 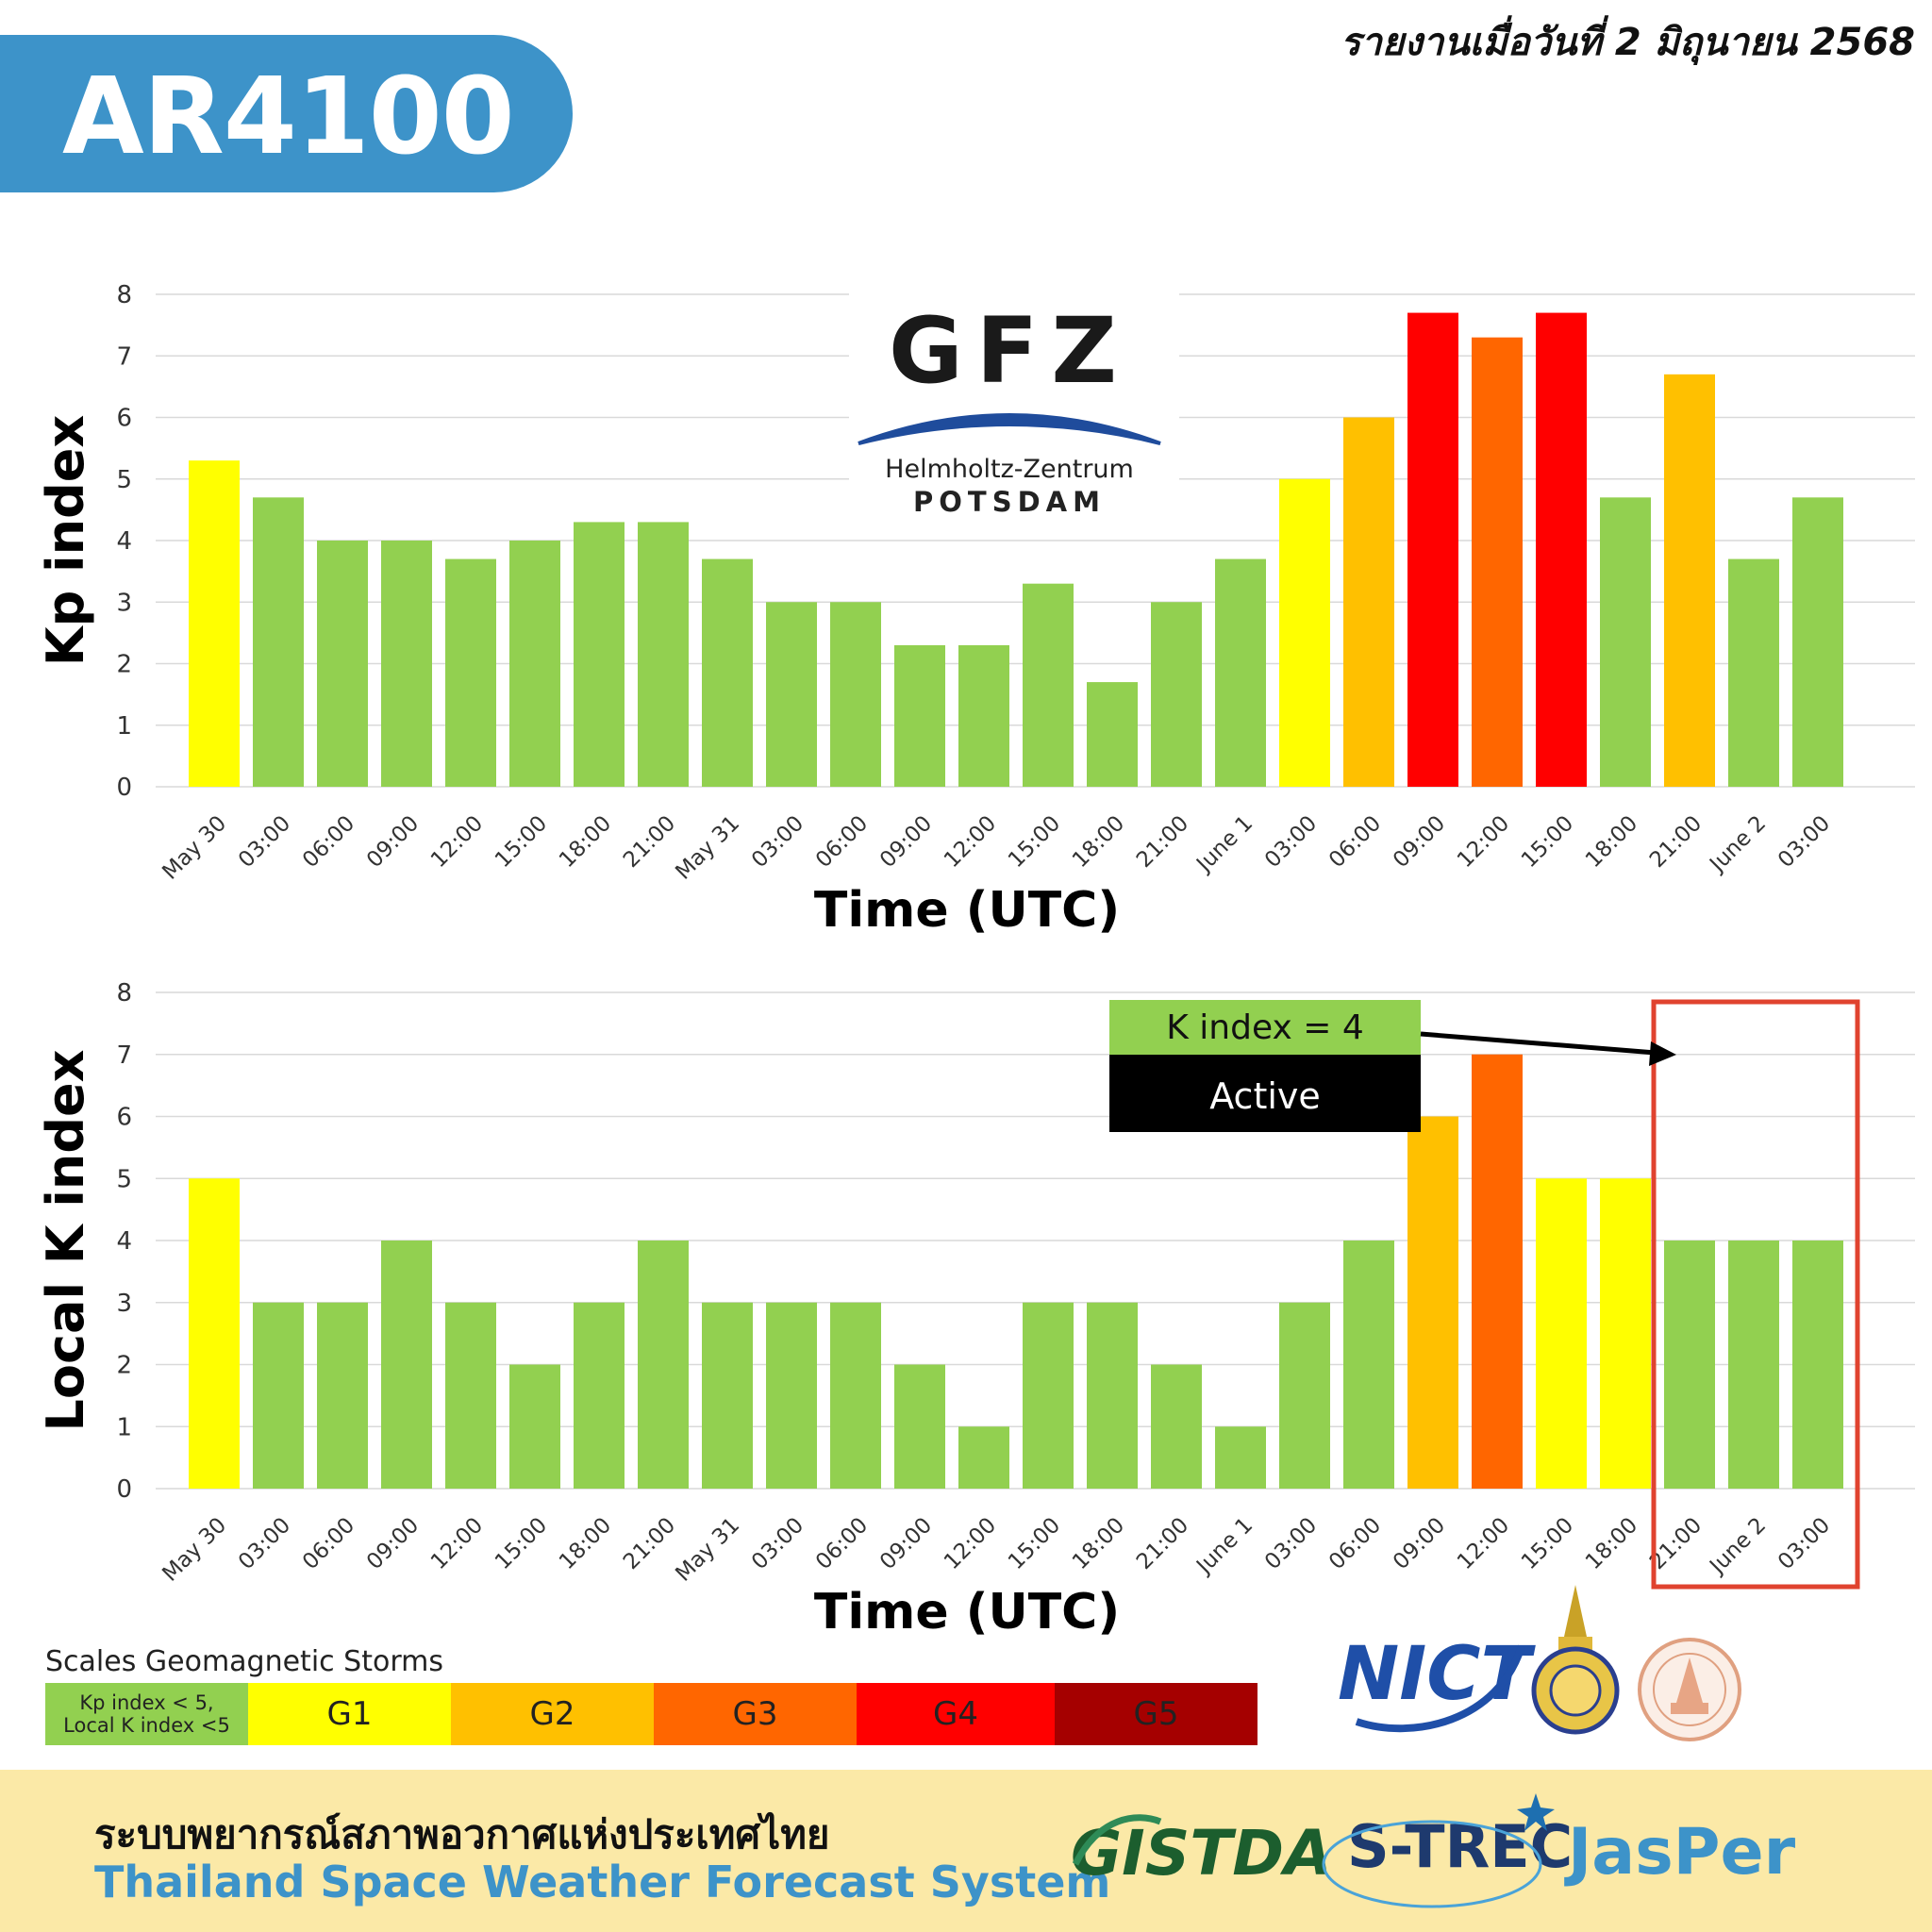 I want to click on nict-logo: NICT, so click(x=1434, y=1674).